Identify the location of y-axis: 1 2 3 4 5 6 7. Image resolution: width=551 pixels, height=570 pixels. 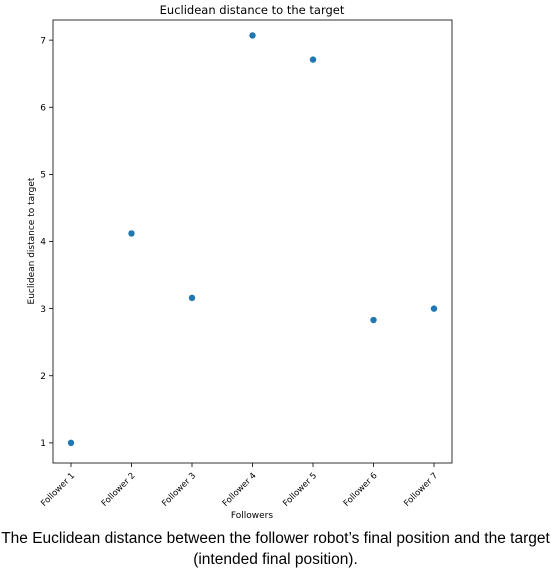
(46, 242).